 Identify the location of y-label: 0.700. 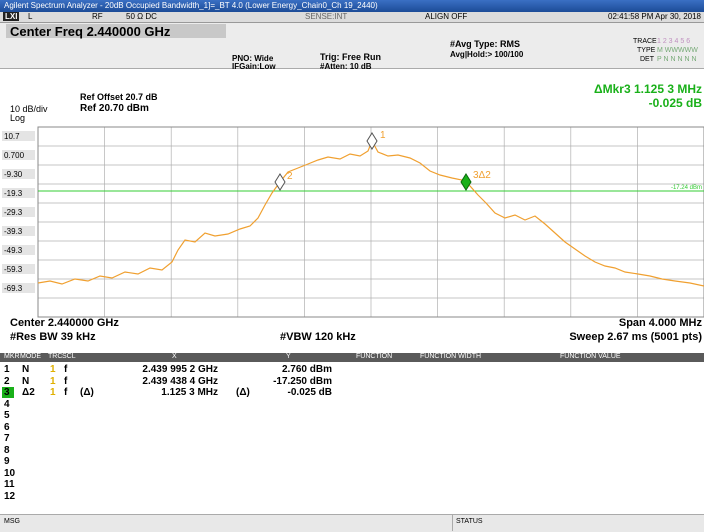
(14, 155).